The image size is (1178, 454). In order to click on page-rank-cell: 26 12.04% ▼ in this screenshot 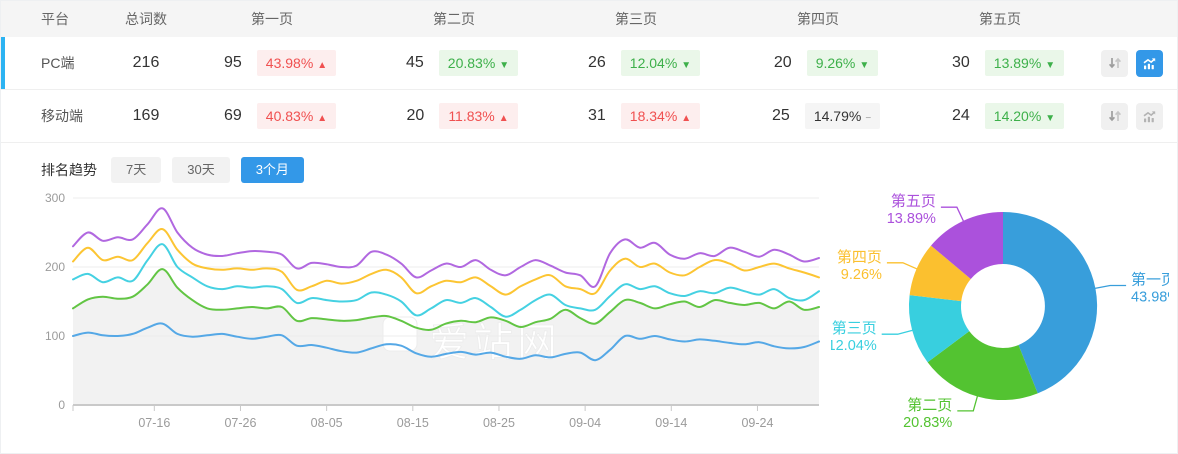, I will do `click(636, 63)`.